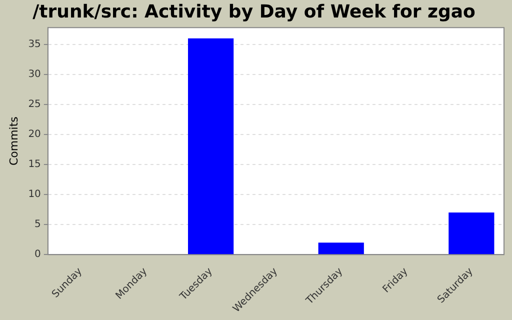 This screenshot has width=512, height=320. What do you see at coordinates (34, 164) in the screenshot?
I see `y-tick-label: 15` at bounding box center [34, 164].